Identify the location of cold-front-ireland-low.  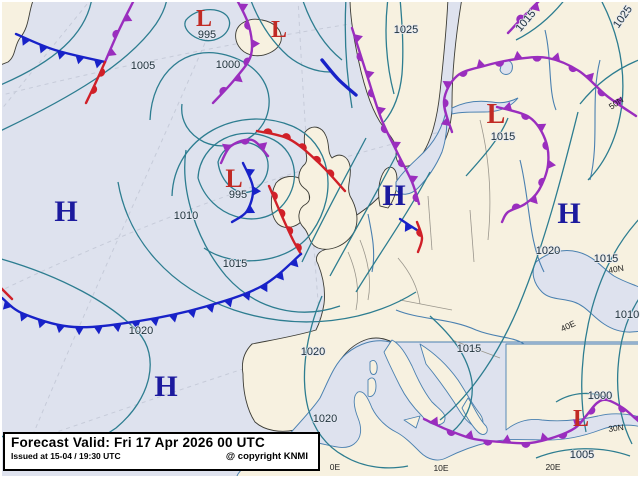
(242, 192).